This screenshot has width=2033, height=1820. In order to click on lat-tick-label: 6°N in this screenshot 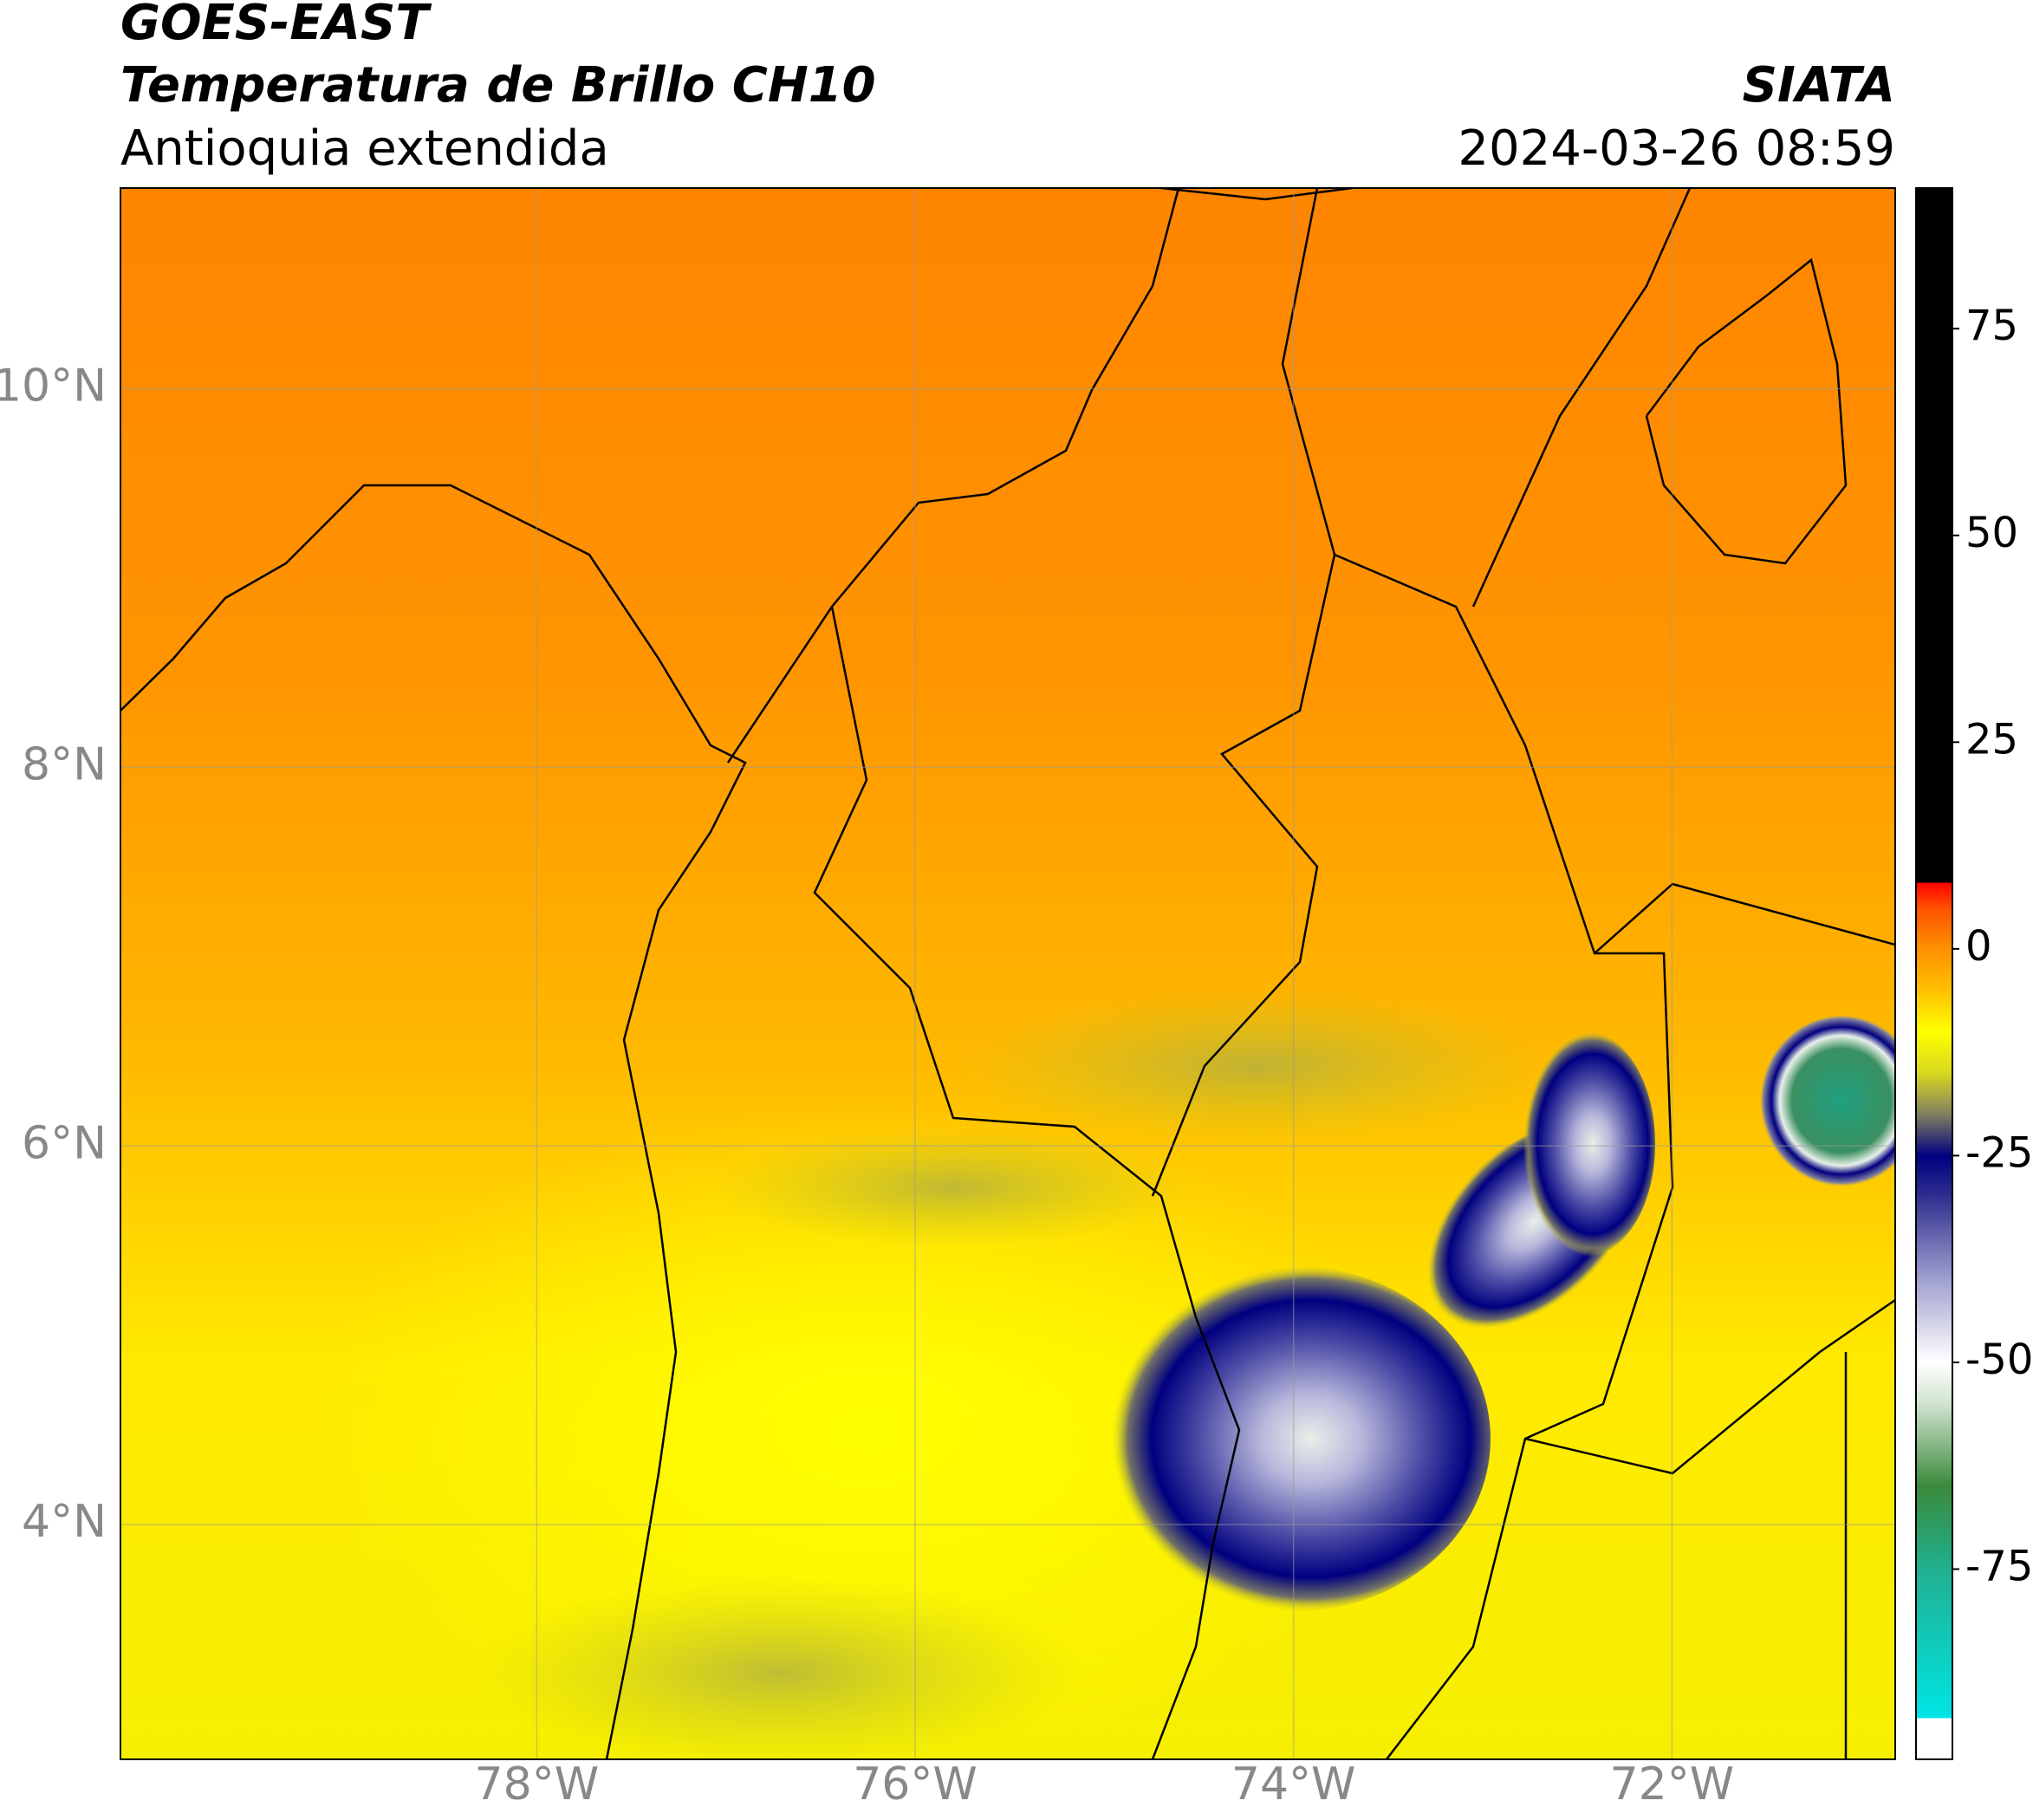, I will do `click(64, 1143)`.